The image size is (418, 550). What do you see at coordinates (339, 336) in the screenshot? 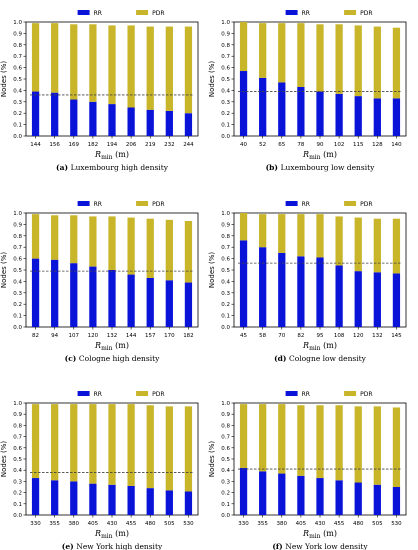
I see `x-tick-label: 108` at bounding box center [339, 336].